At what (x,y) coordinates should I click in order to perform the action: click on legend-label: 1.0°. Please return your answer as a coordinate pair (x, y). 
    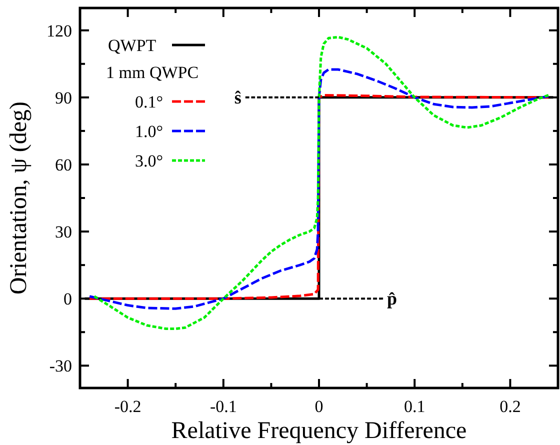
    Looking at the image, I should click on (149, 131).